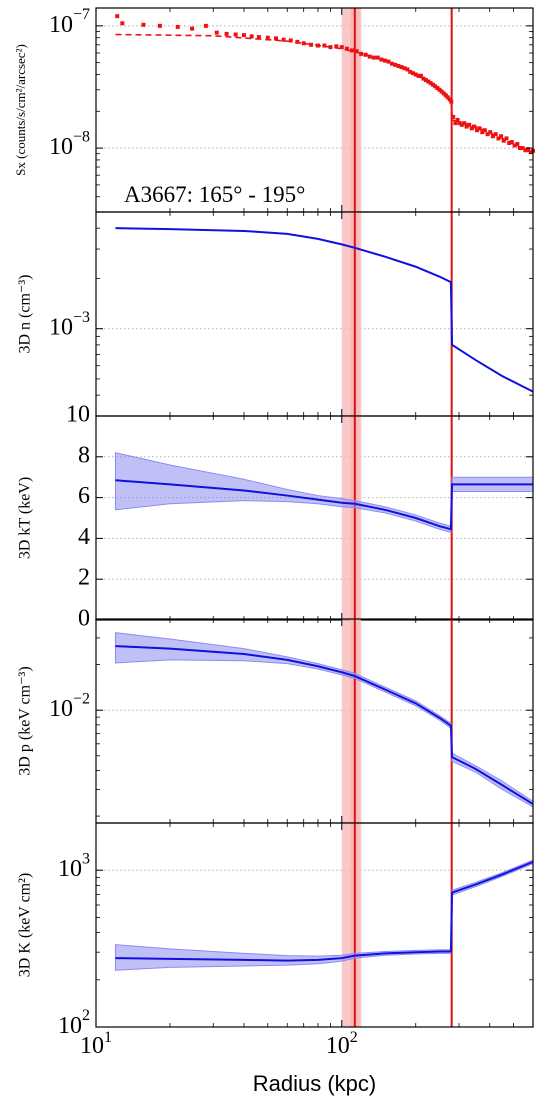 Image resolution: width=545 pixels, height=1109 pixels. I want to click on y-axis-label: 3D n (cm⁻³), so click(25, 314).